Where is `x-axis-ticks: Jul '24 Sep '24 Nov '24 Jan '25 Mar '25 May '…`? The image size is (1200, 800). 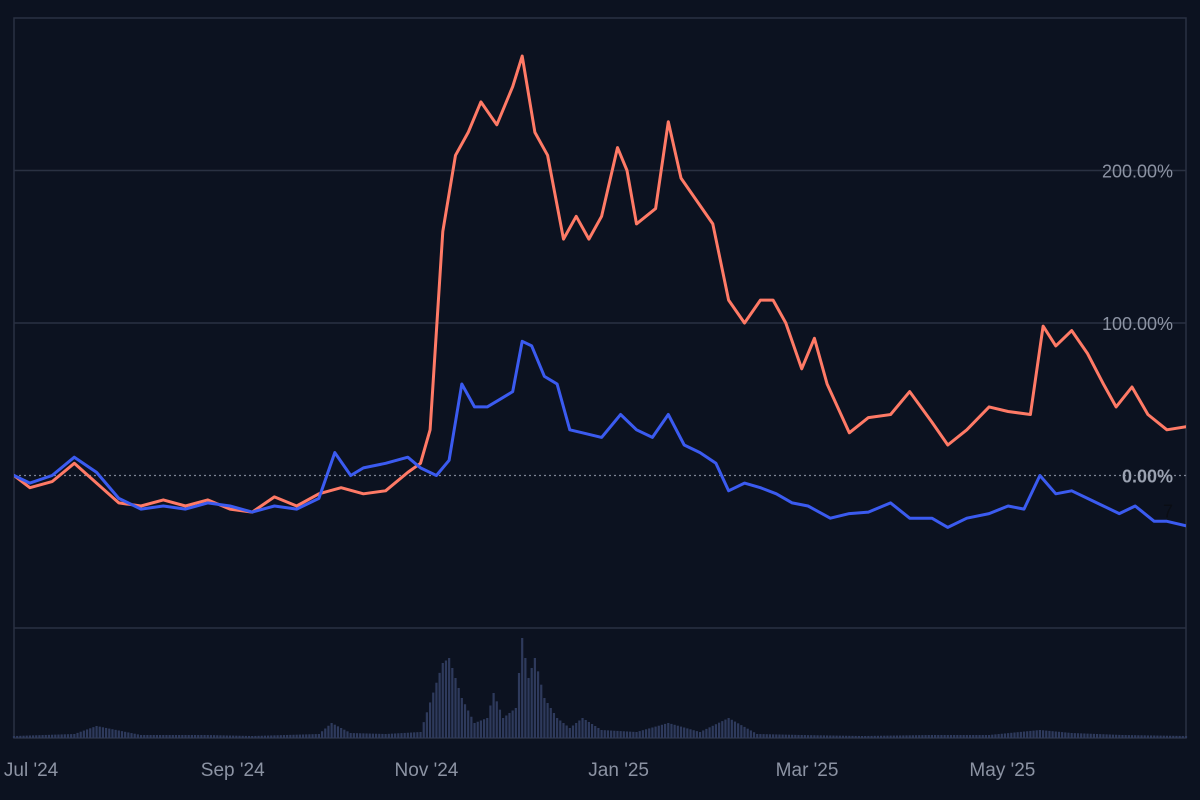
x-axis-ticks: Jul '24 Sep '24 Nov '24 Jan '25 Mar '25 May '… is located at coordinates (519, 770).